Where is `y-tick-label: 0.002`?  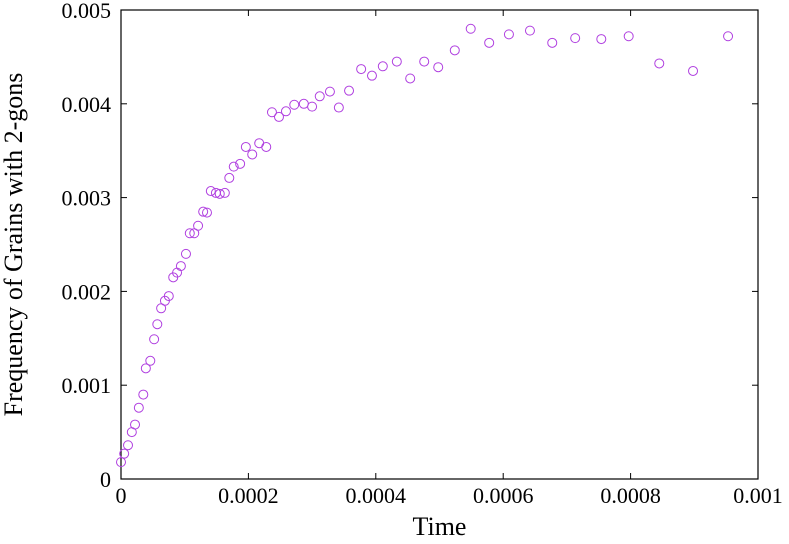
y-tick-label: 0.002 is located at coordinates (87, 291).